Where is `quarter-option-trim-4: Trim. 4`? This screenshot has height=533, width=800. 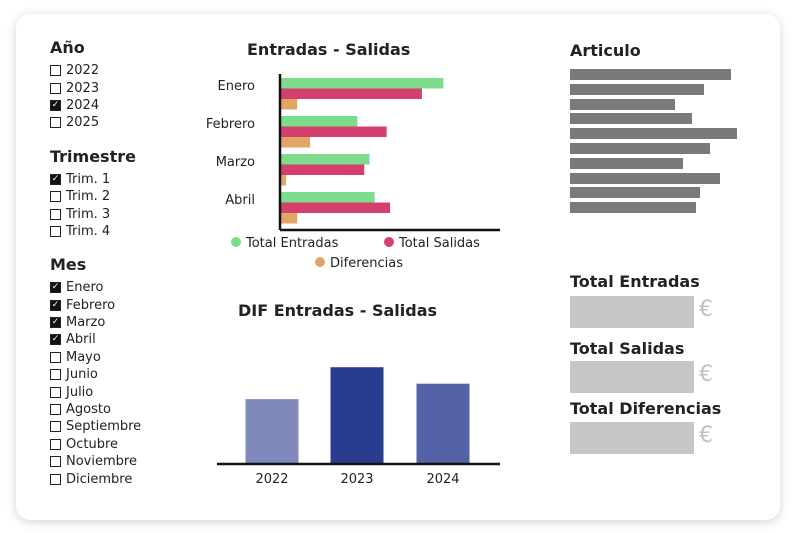
quarter-option-trim-4: Trim. 4 is located at coordinates (95, 231).